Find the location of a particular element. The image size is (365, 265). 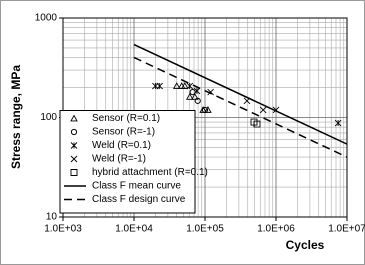

legend-label: Weld (R=0.1) is located at coordinates (121, 145).